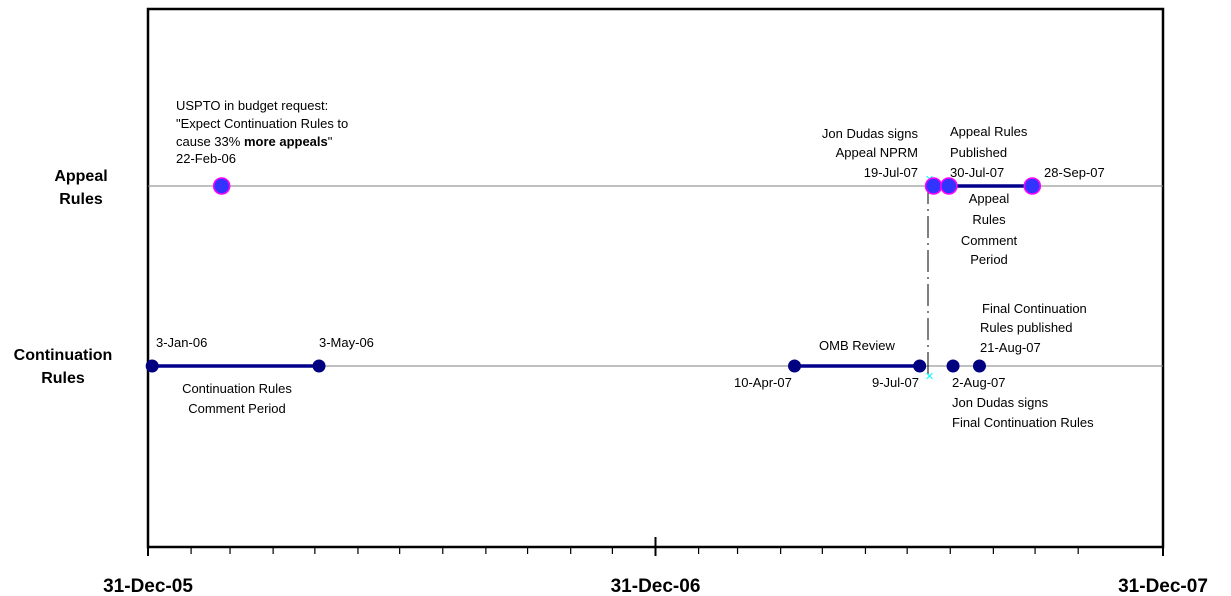 The height and width of the screenshot is (596, 1231). I want to click on appeal-nprm-annotation: Jon Dudas signs Appeal NPRM, so click(870, 143).